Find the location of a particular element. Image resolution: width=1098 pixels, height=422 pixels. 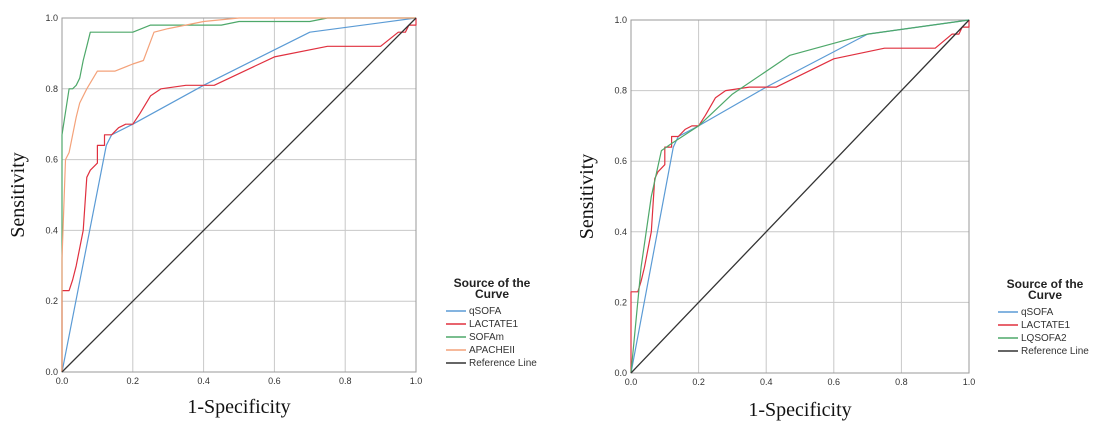

legend-label-lqsofa2: LQSOFA2 is located at coordinates (1044, 338).